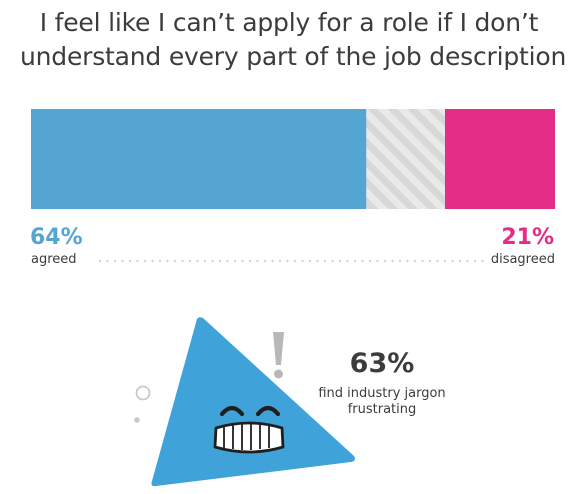 Image resolution: width=578 pixels, height=494 pixels. I want to click on tiny-bubble-icon, so click(137, 420).